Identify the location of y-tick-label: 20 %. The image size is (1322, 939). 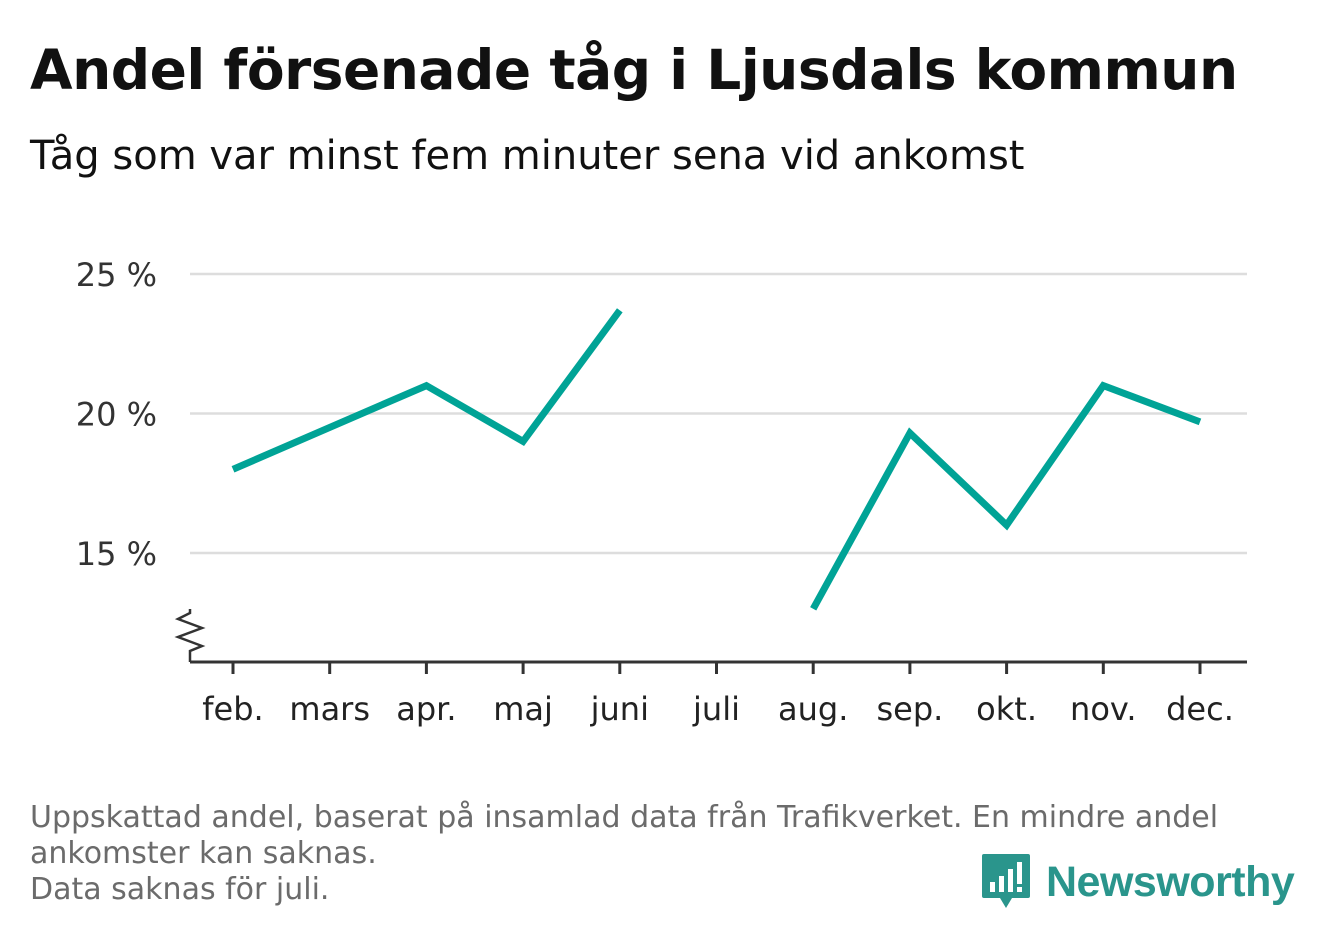
(116, 415).